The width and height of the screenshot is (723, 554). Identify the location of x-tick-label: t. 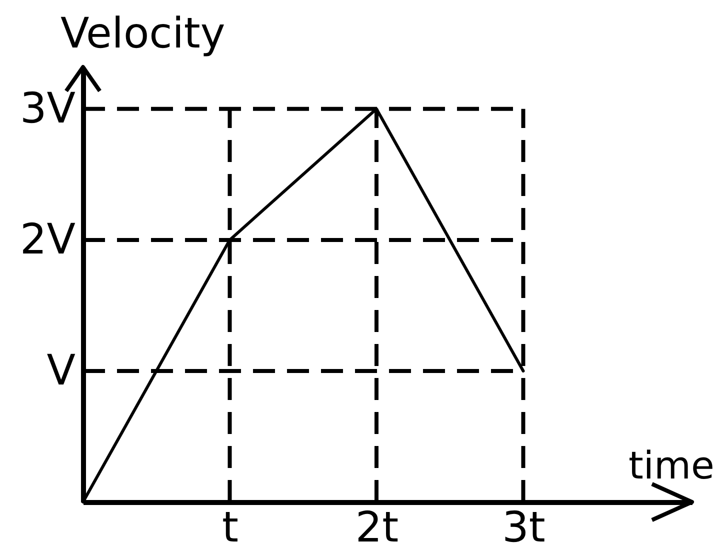
(230, 527).